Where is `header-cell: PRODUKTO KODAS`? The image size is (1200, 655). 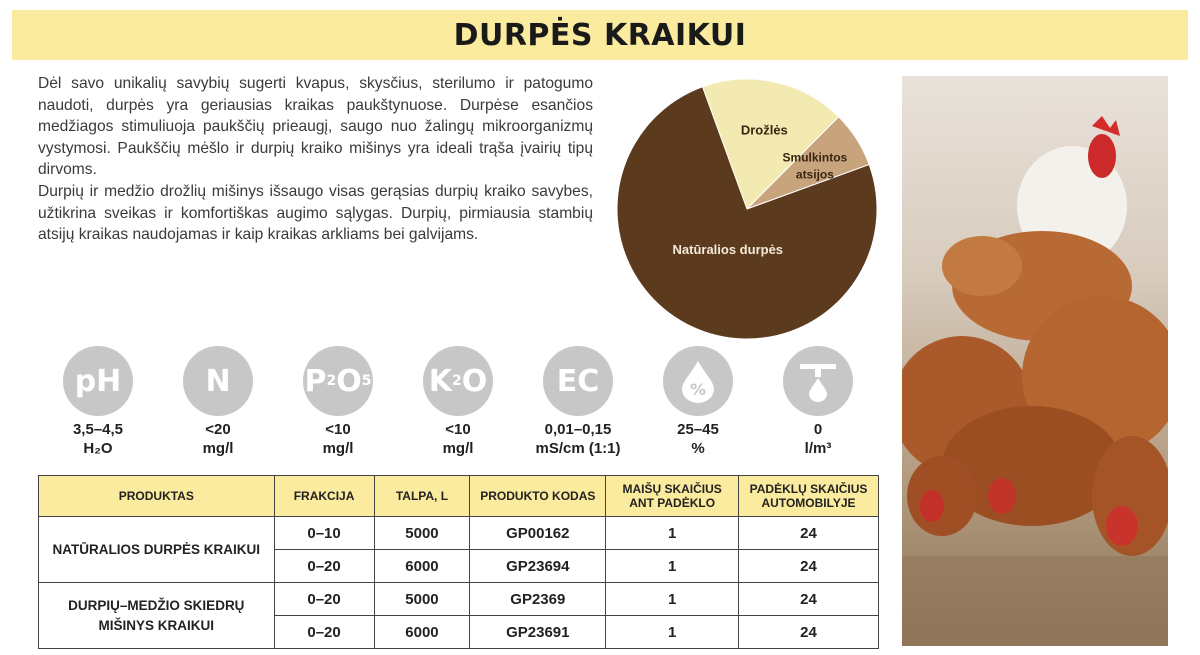 header-cell: PRODUKTO KODAS is located at coordinates (538, 496).